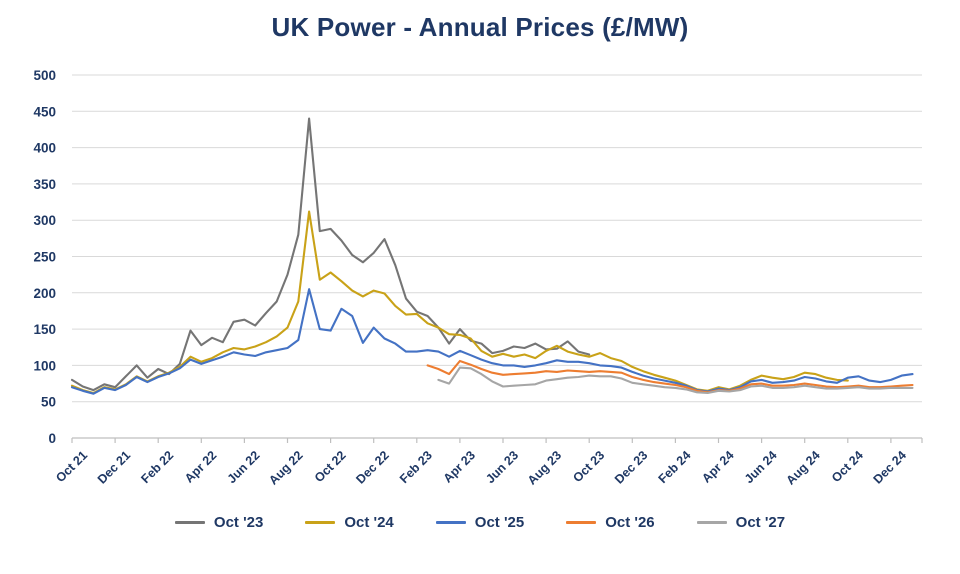 The width and height of the screenshot is (960, 574). What do you see at coordinates (890, 467) in the screenshot?
I see `x-axis-label-dec-24: Dec 24` at bounding box center [890, 467].